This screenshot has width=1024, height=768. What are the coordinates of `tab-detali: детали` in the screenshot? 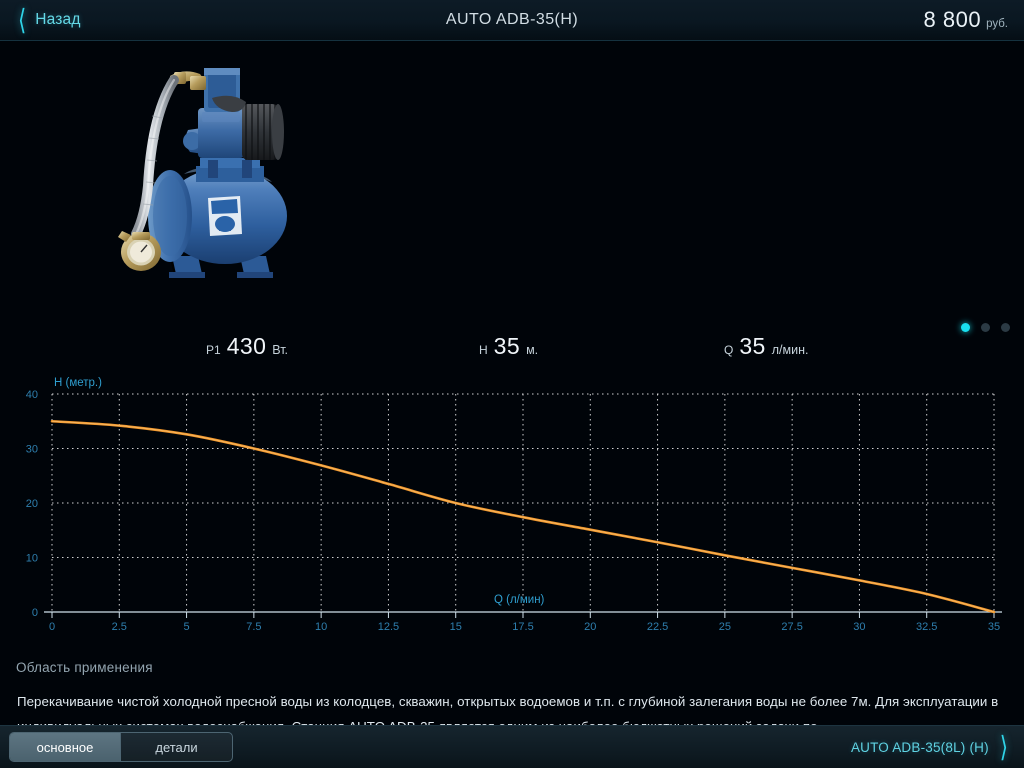 It's located at (176, 747).